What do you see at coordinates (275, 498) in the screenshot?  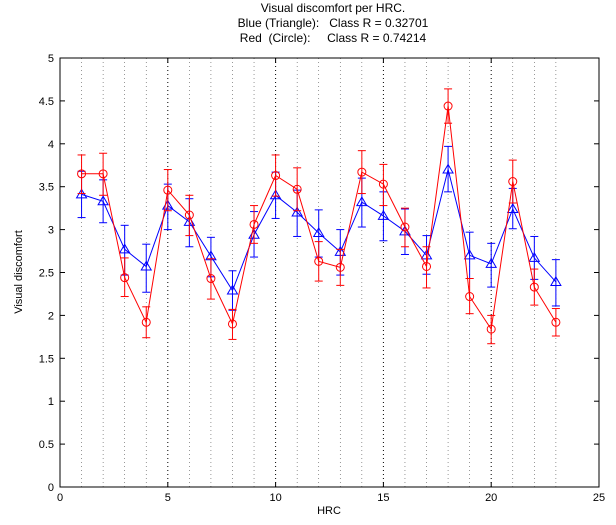 I see `x-tick-label: 10` at bounding box center [275, 498].